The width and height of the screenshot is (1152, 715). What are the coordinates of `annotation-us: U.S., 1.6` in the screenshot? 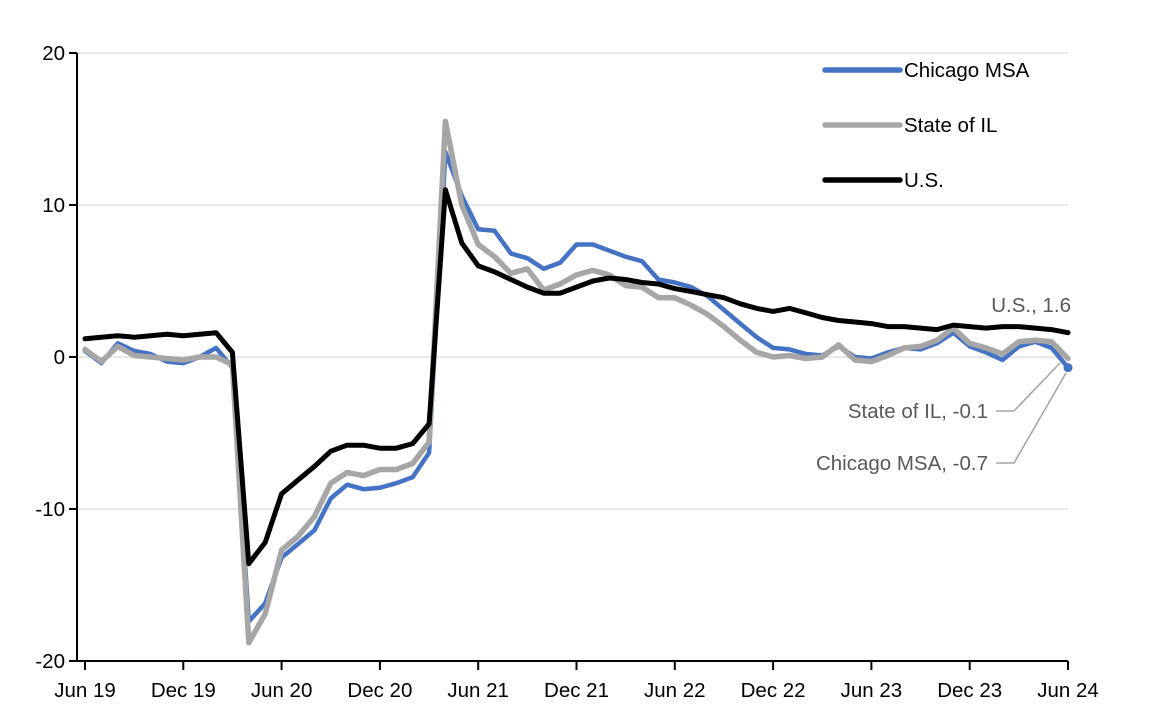 It's located at (1031, 305).